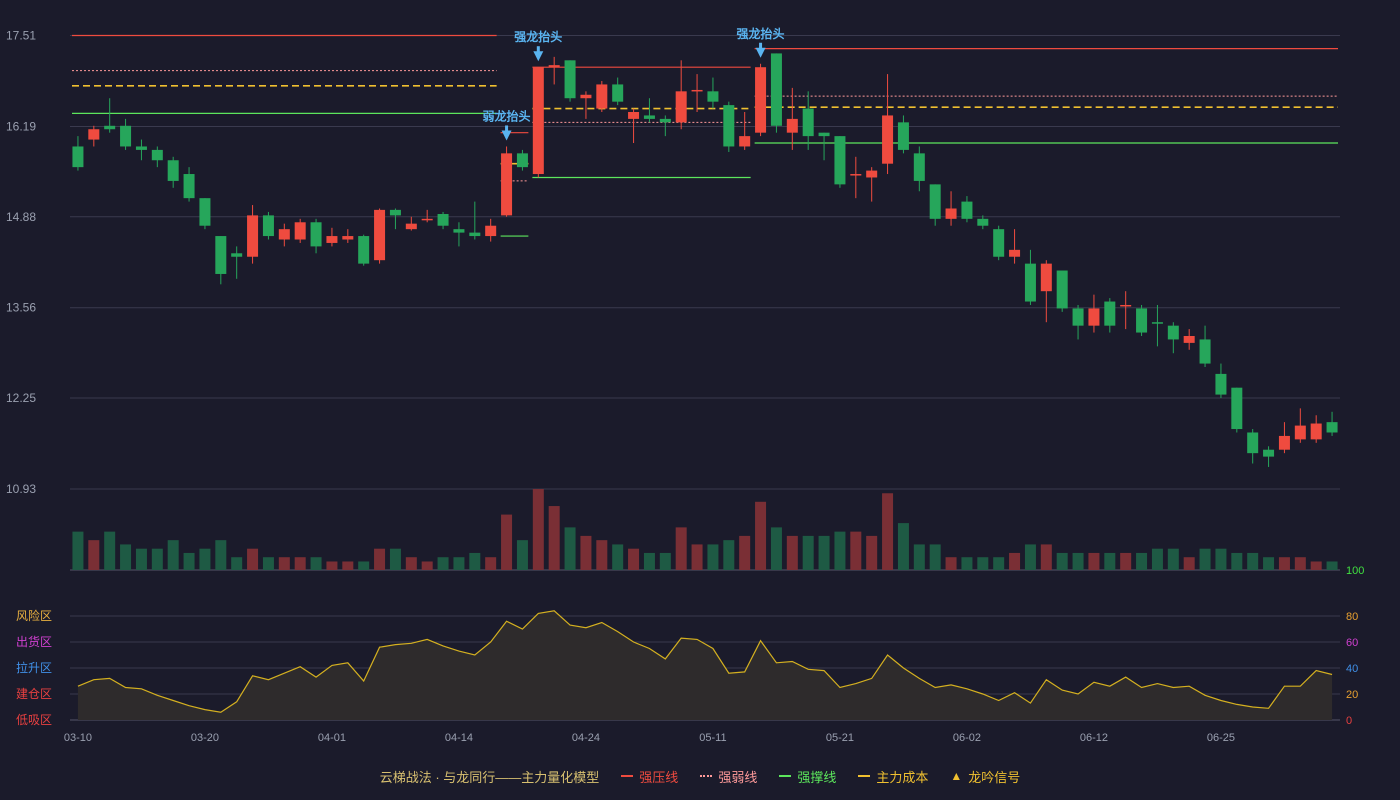 This screenshot has width=1400, height=800. I want to click on indicator-area, so click(705, 665).